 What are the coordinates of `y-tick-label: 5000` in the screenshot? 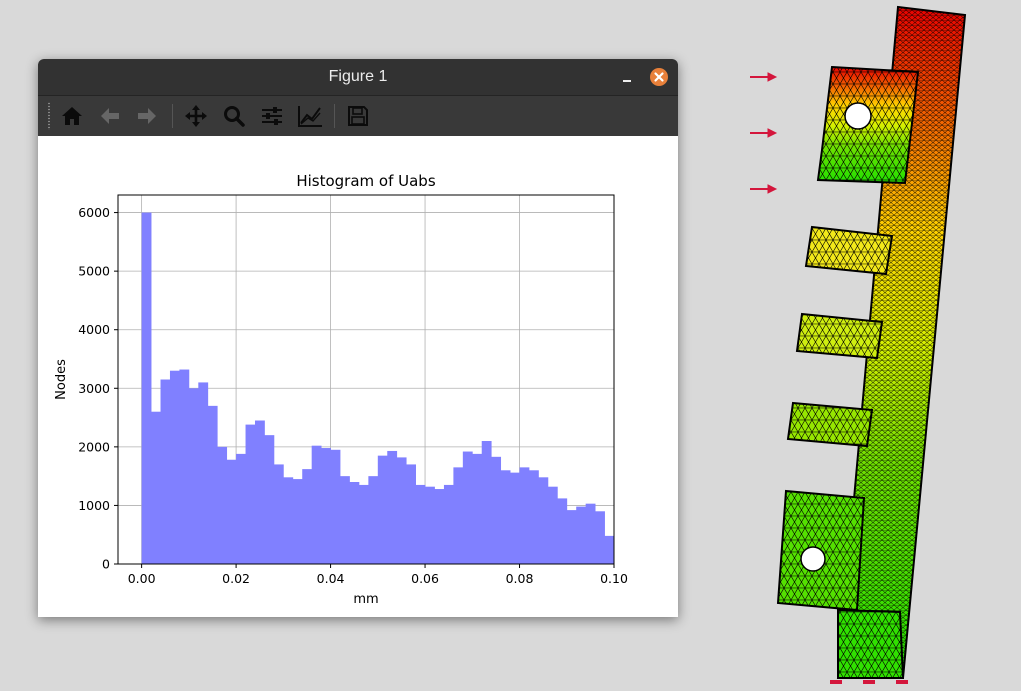 It's located at (94, 271).